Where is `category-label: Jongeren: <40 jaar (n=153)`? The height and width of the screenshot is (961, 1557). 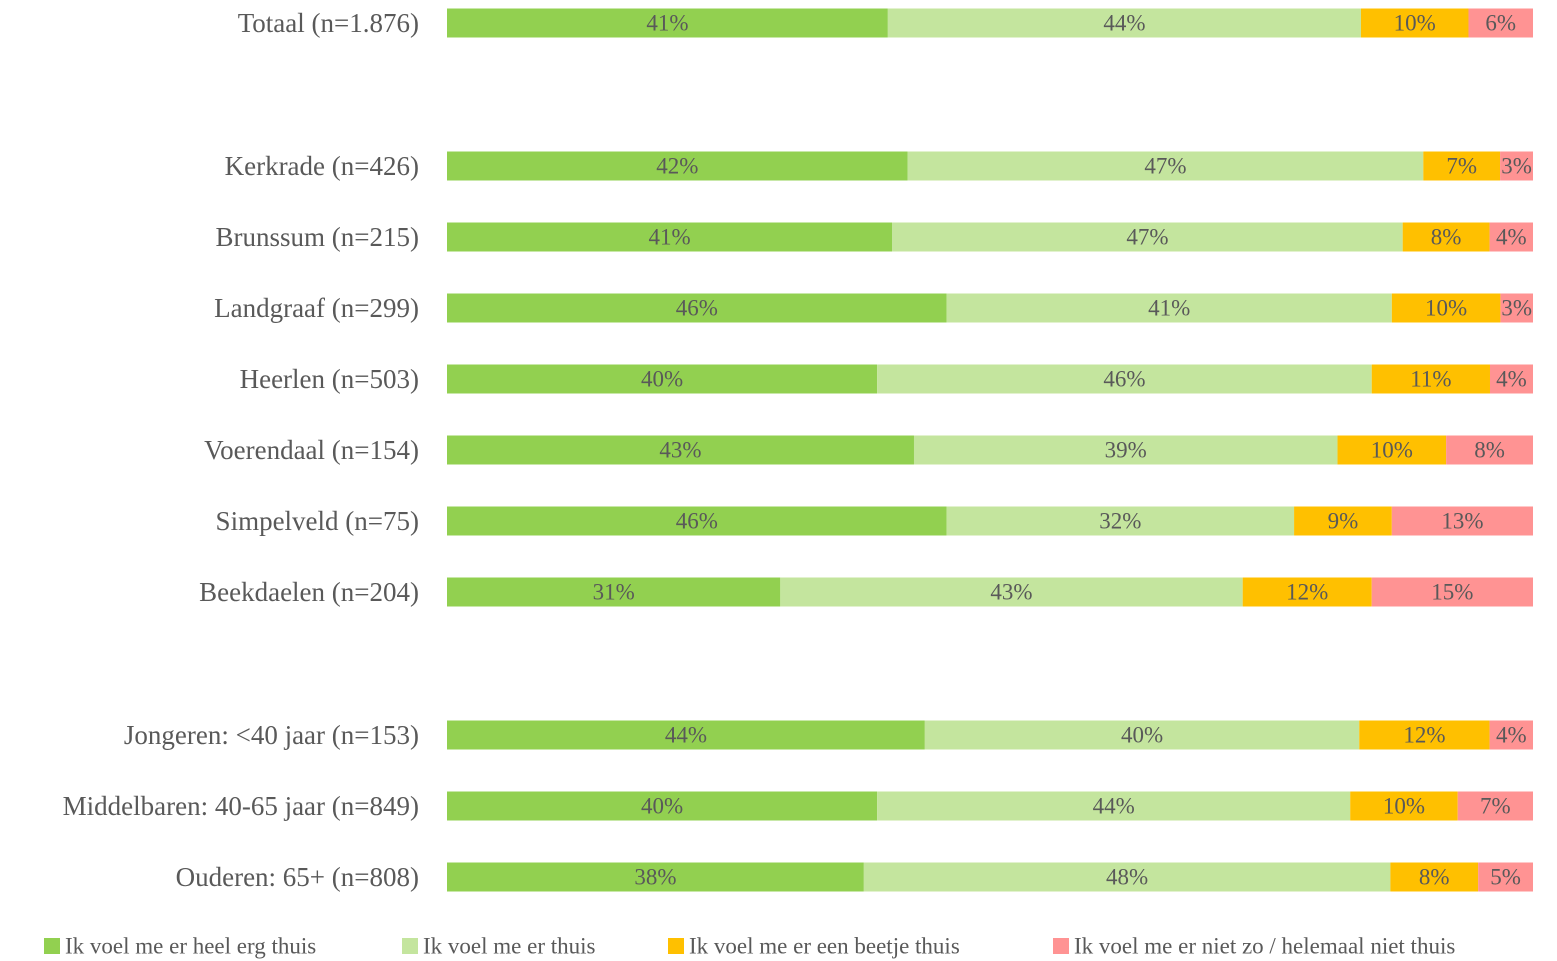
category-label: Jongeren: <40 jaar (n=153) is located at coordinates (271, 735).